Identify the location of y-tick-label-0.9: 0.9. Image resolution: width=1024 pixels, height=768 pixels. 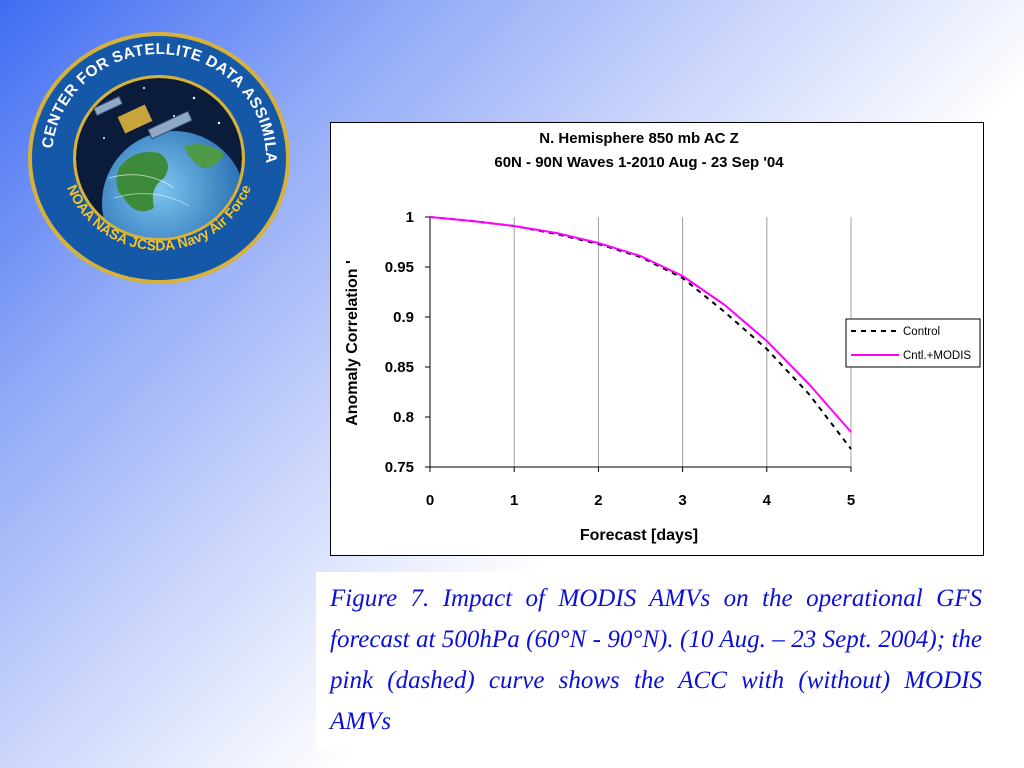
(403, 317).